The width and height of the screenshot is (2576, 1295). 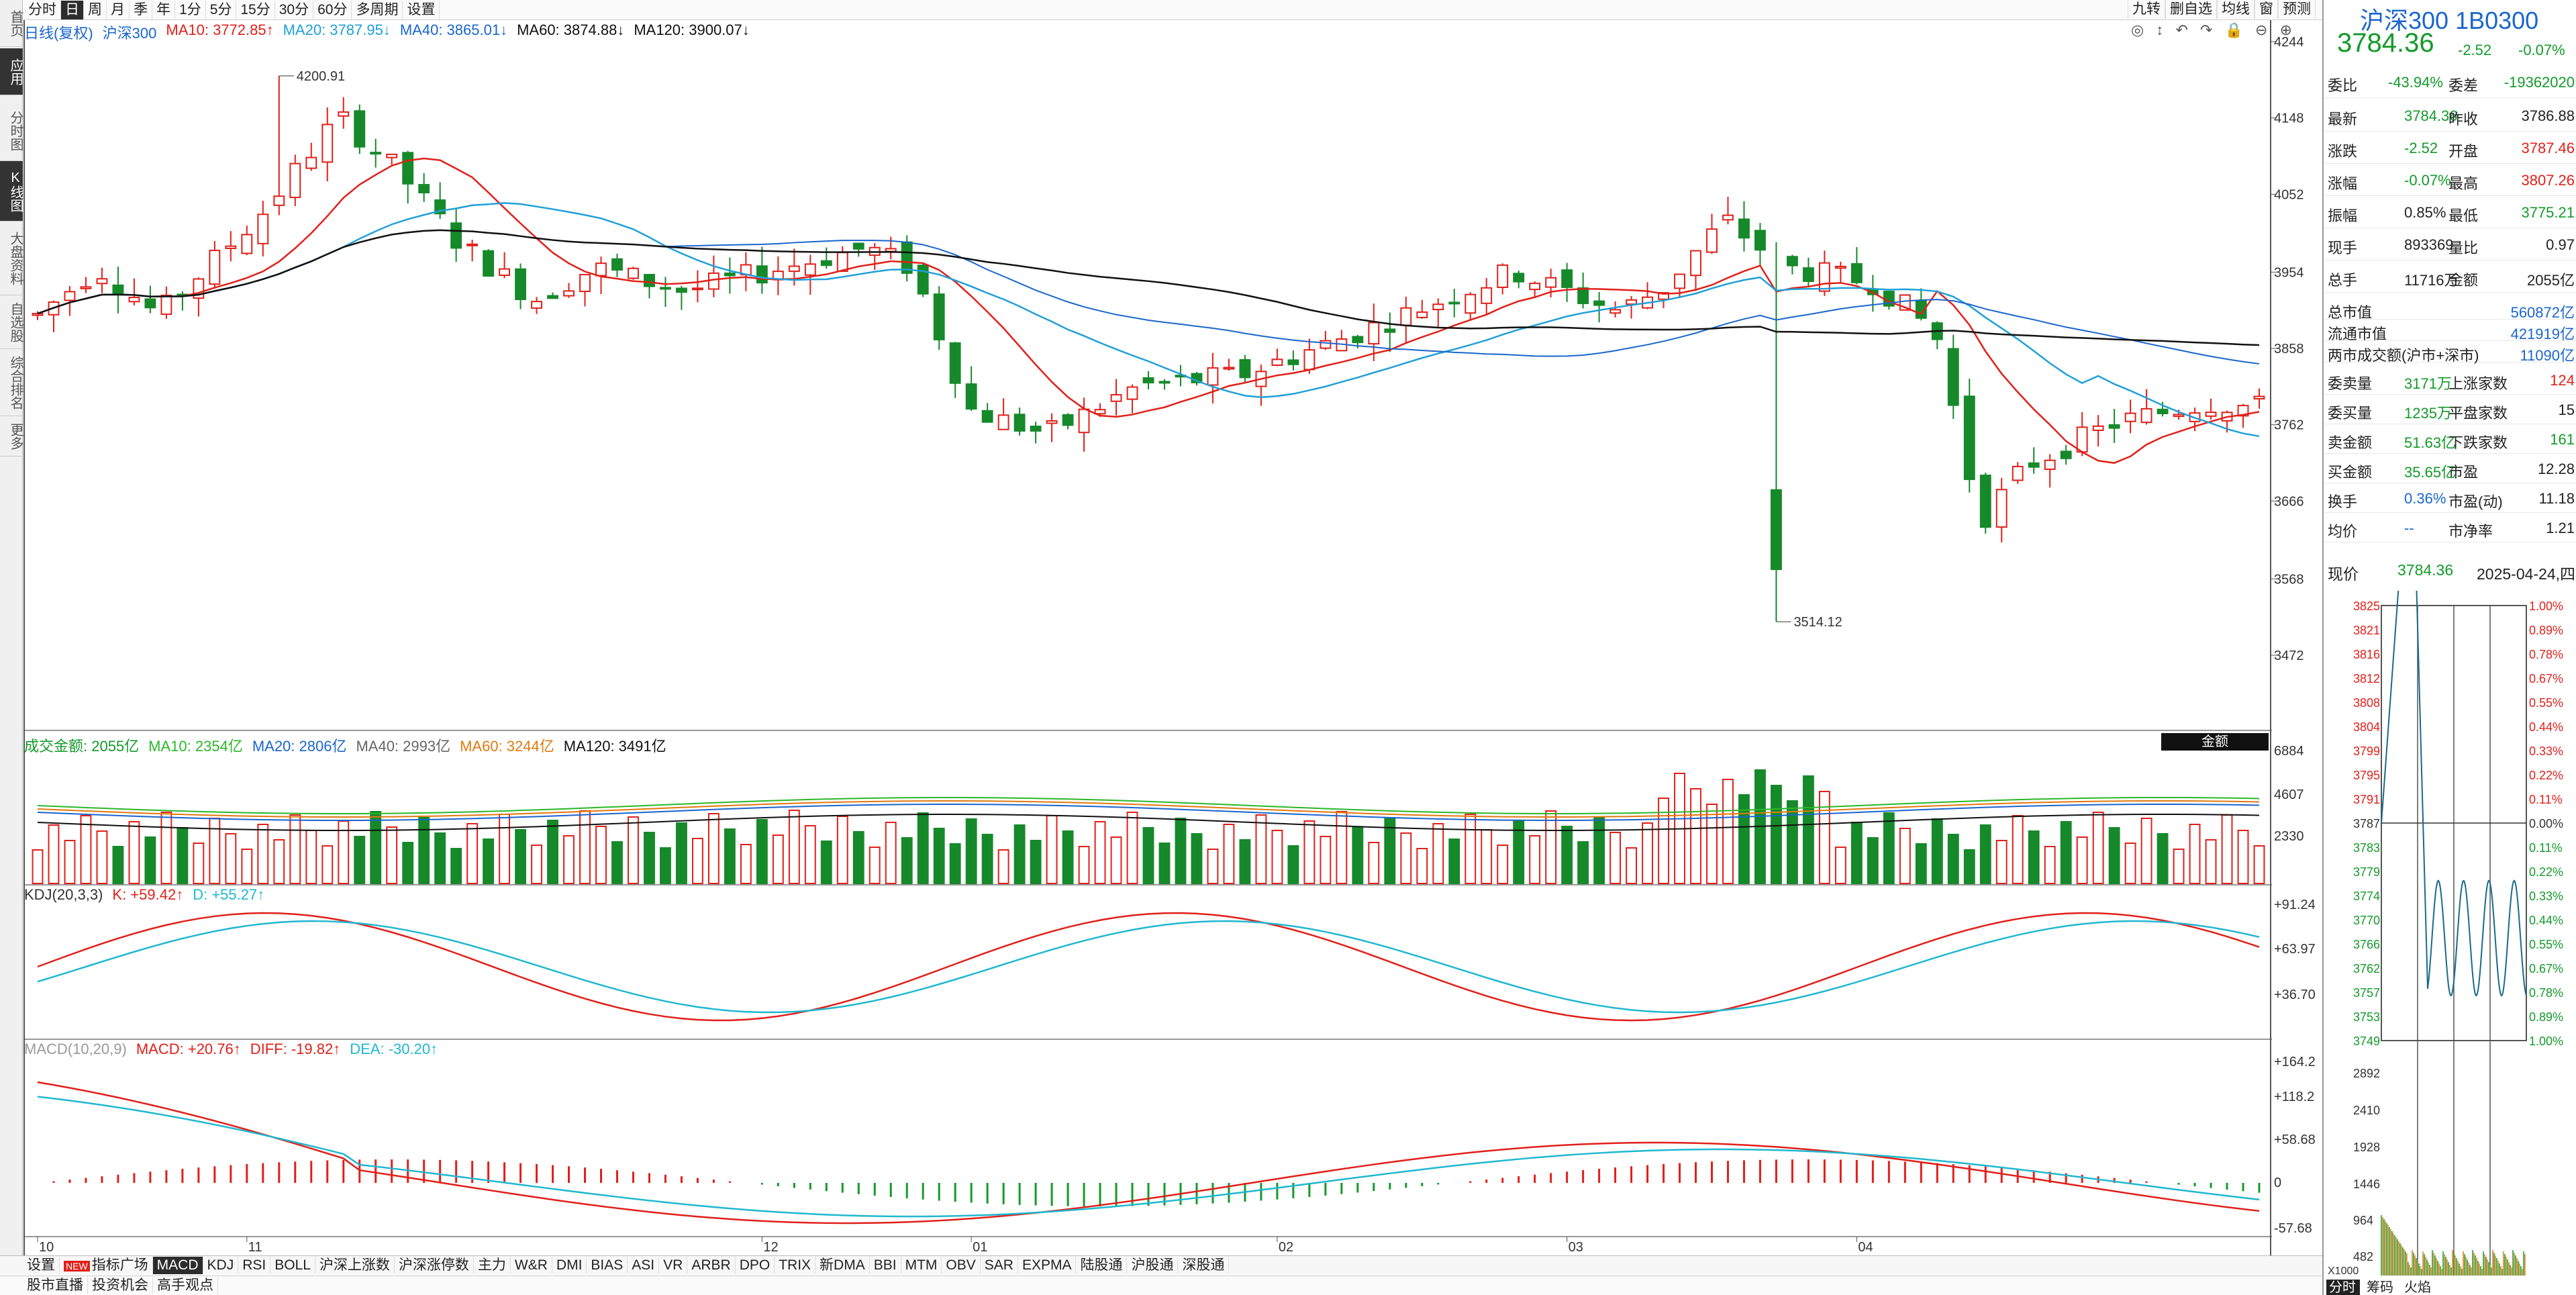 I want to click on weibi-row: 委比 -43.94% 委差 -19362020, so click(x=2450, y=82).